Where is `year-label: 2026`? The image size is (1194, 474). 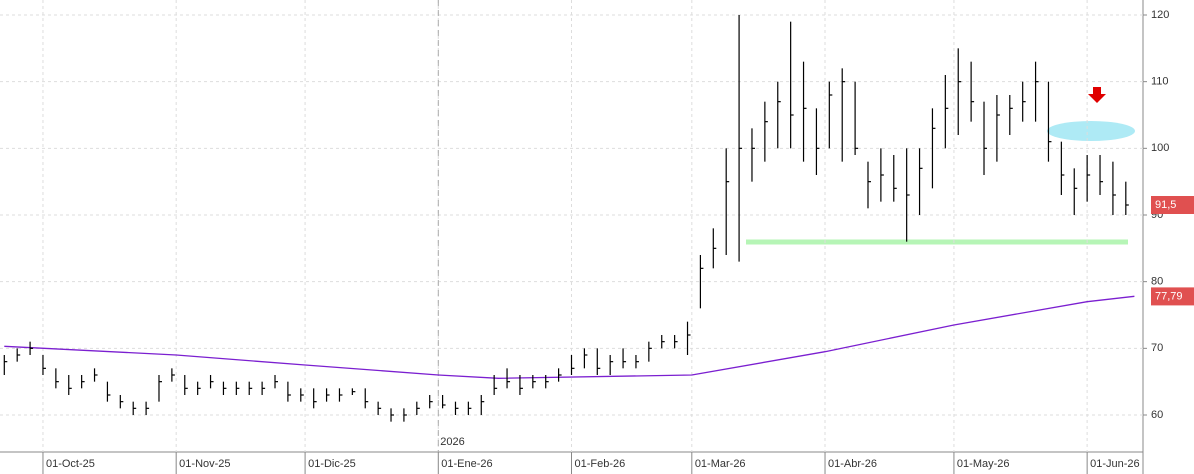 year-label: 2026 is located at coordinates (452, 442).